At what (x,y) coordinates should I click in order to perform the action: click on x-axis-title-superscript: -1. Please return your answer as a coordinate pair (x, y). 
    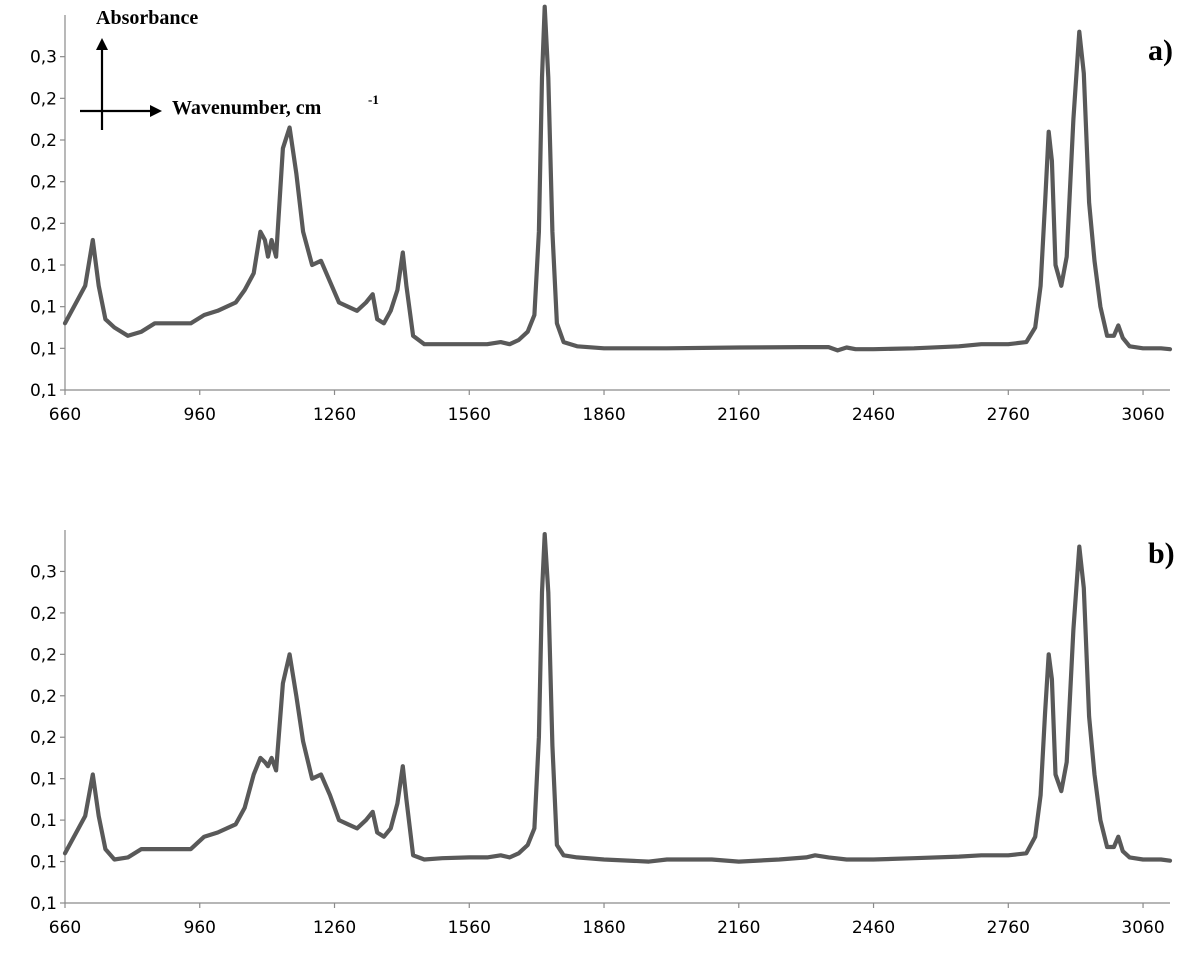
    Looking at the image, I should click on (373, 99).